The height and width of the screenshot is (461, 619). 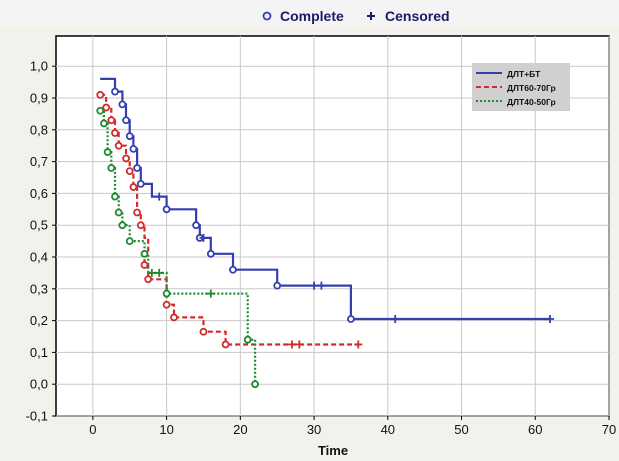 What do you see at coordinates (39, 225) in the screenshot?
I see `y-tick-label: 0,5` at bounding box center [39, 225].